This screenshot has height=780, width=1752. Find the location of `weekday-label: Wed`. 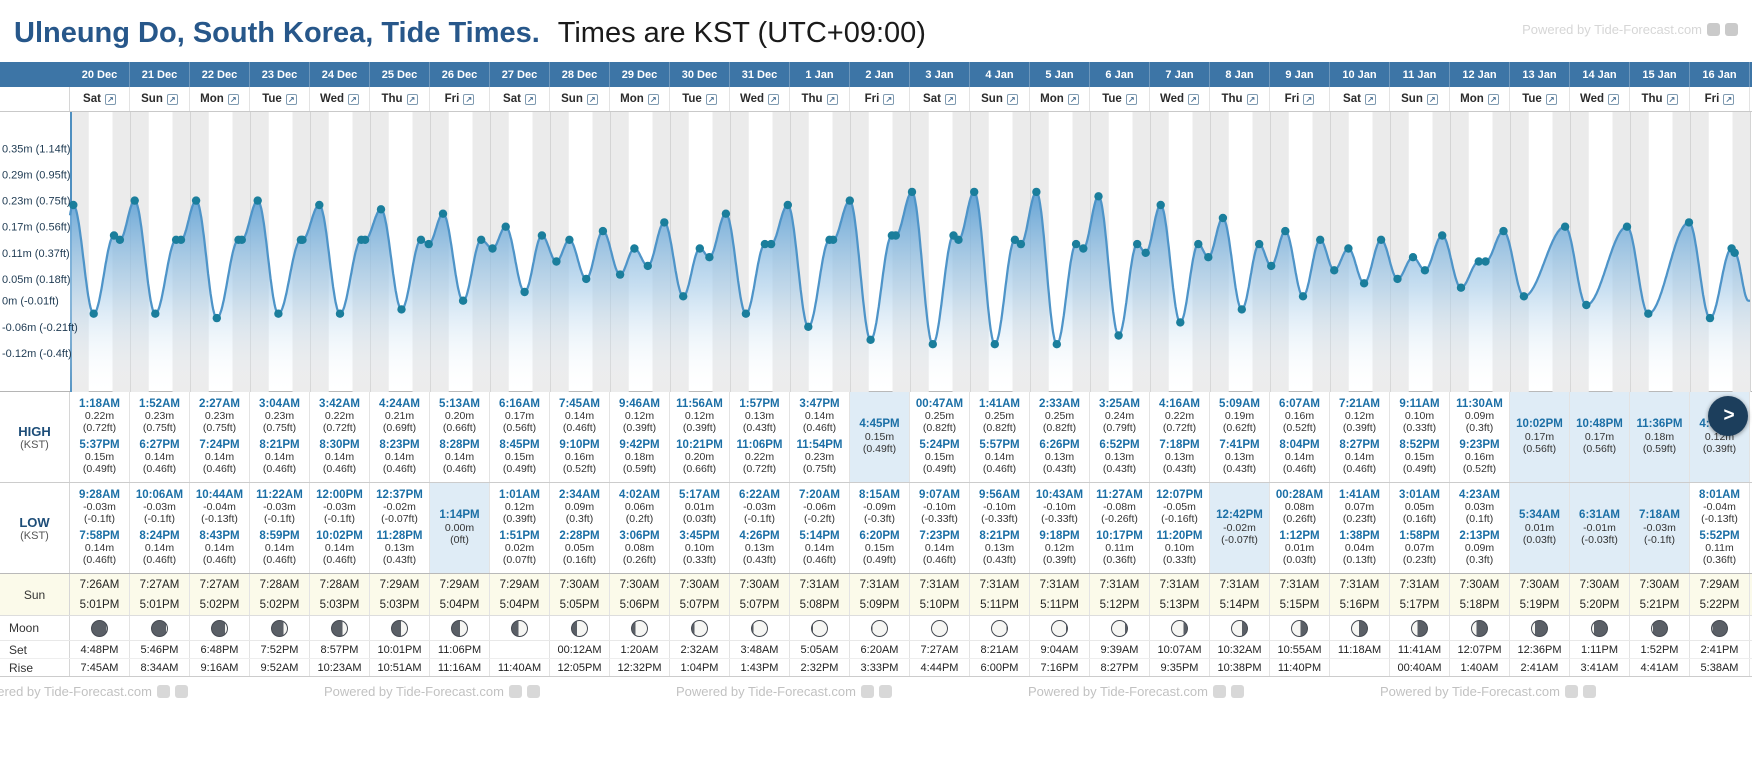

weekday-label: Wed is located at coordinates (752, 99).